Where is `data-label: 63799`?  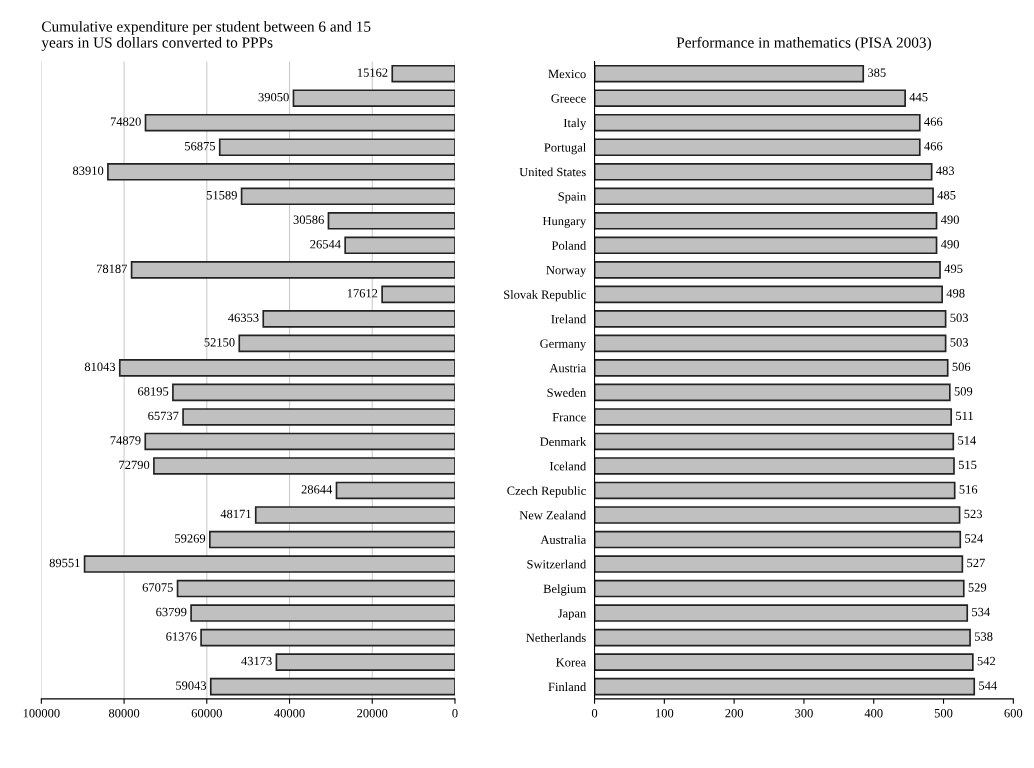 data-label: 63799 is located at coordinates (171, 612).